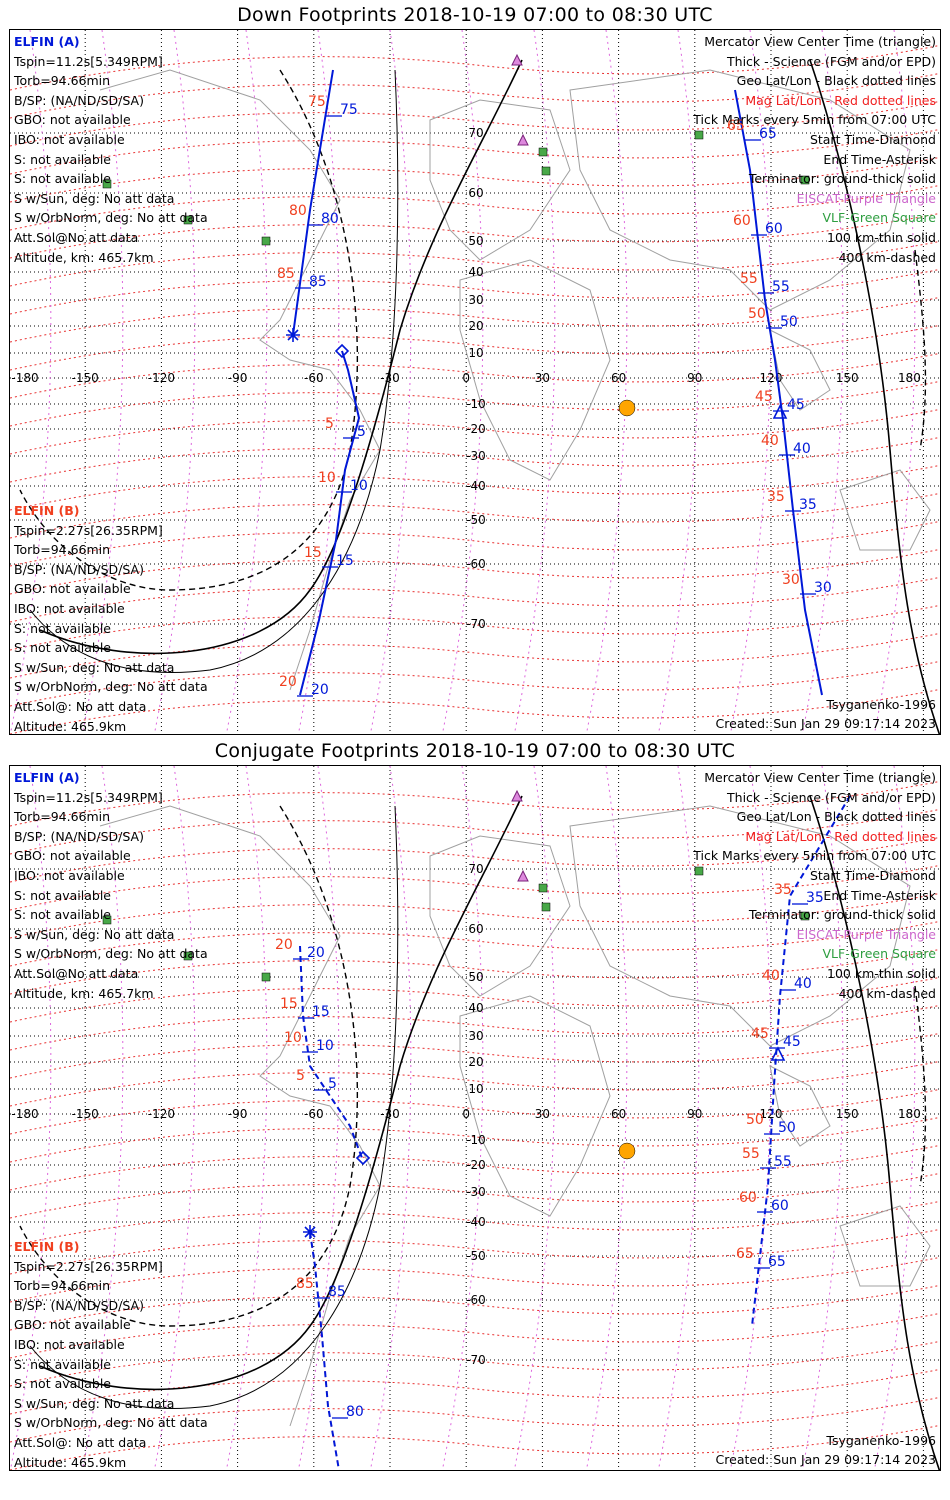 Image resolution: width=950 pixels, height=1500 pixels. Describe the element at coordinates (542, 378) in the screenshot. I see `lon-label: 30` at that location.